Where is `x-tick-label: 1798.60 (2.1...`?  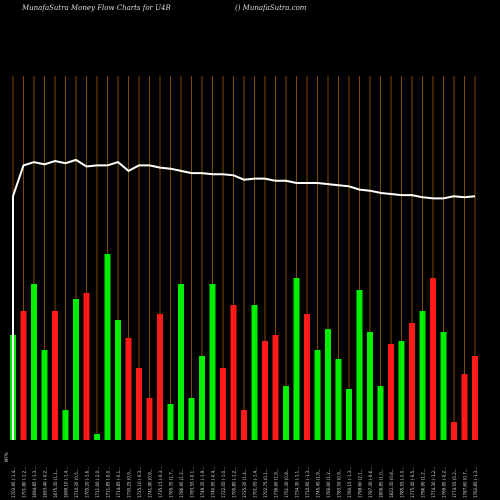 x-tick-label: 1798.60 (2.1... is located at coordinates (360, 483).